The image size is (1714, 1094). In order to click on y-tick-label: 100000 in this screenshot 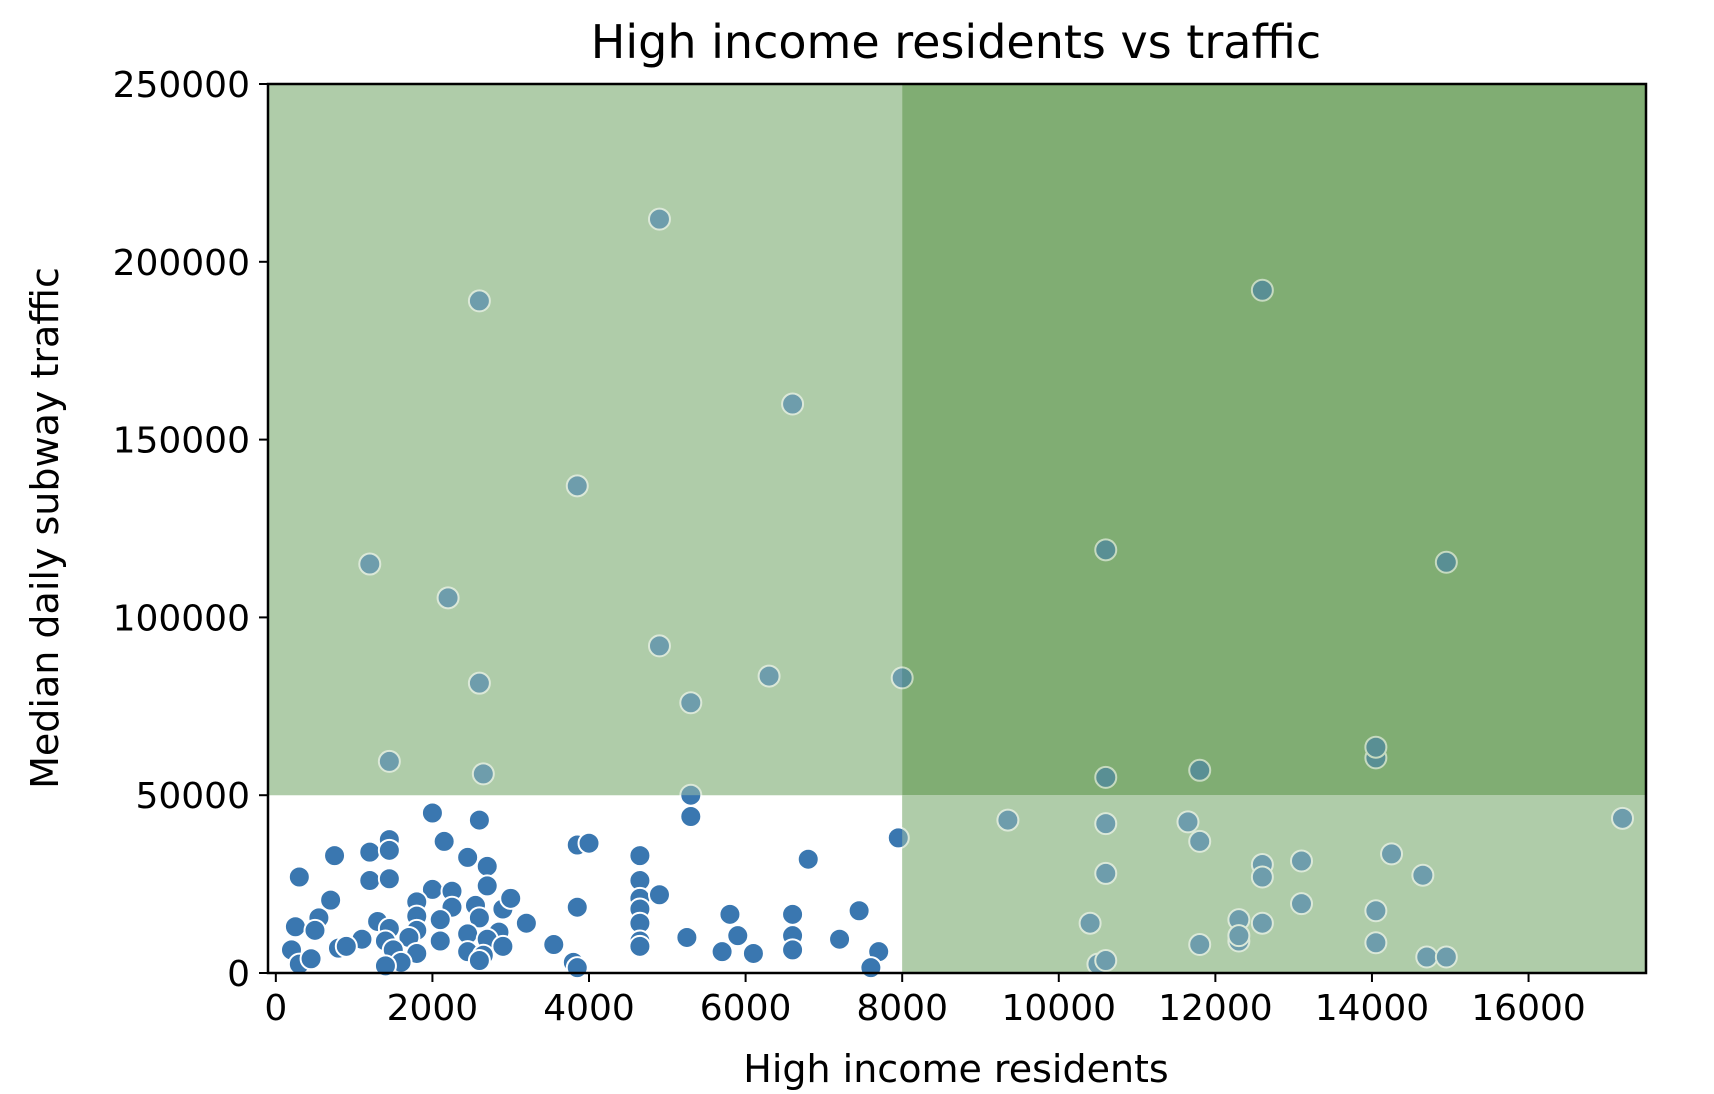, I will do `click(181, 618)`.